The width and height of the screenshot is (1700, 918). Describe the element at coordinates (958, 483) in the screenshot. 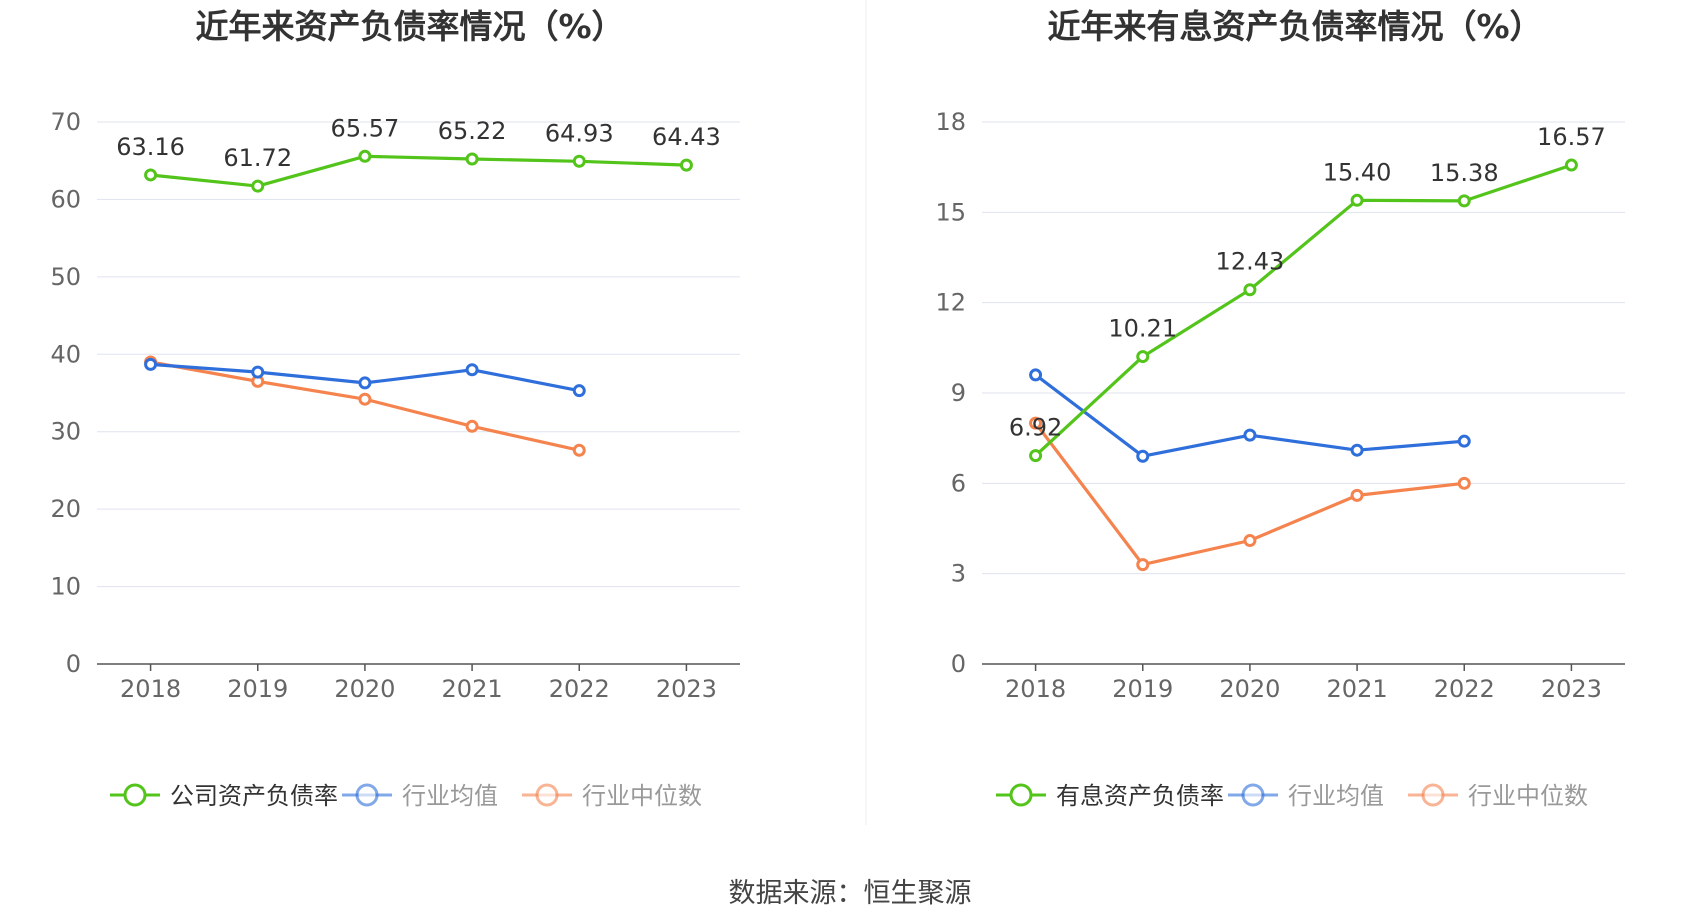

I see `y-tick-label: 6` at that location.